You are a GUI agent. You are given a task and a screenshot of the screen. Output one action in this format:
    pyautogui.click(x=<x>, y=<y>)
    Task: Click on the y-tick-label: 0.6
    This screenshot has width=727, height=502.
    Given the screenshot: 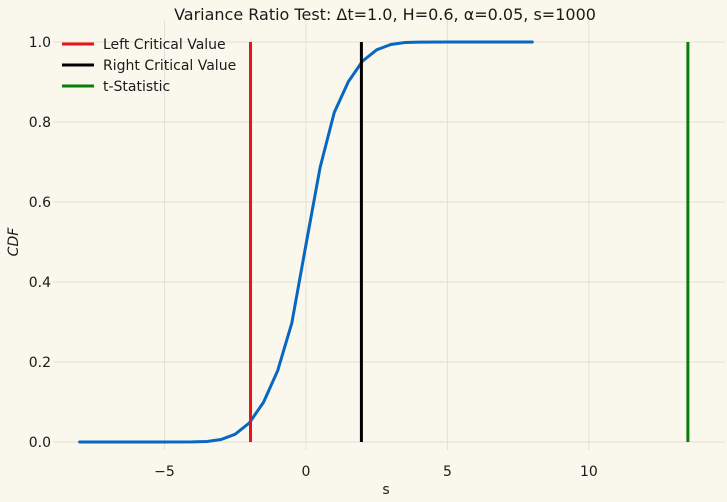 What is the action you would take?
    pyautogui.click(x=40, y=203)
    